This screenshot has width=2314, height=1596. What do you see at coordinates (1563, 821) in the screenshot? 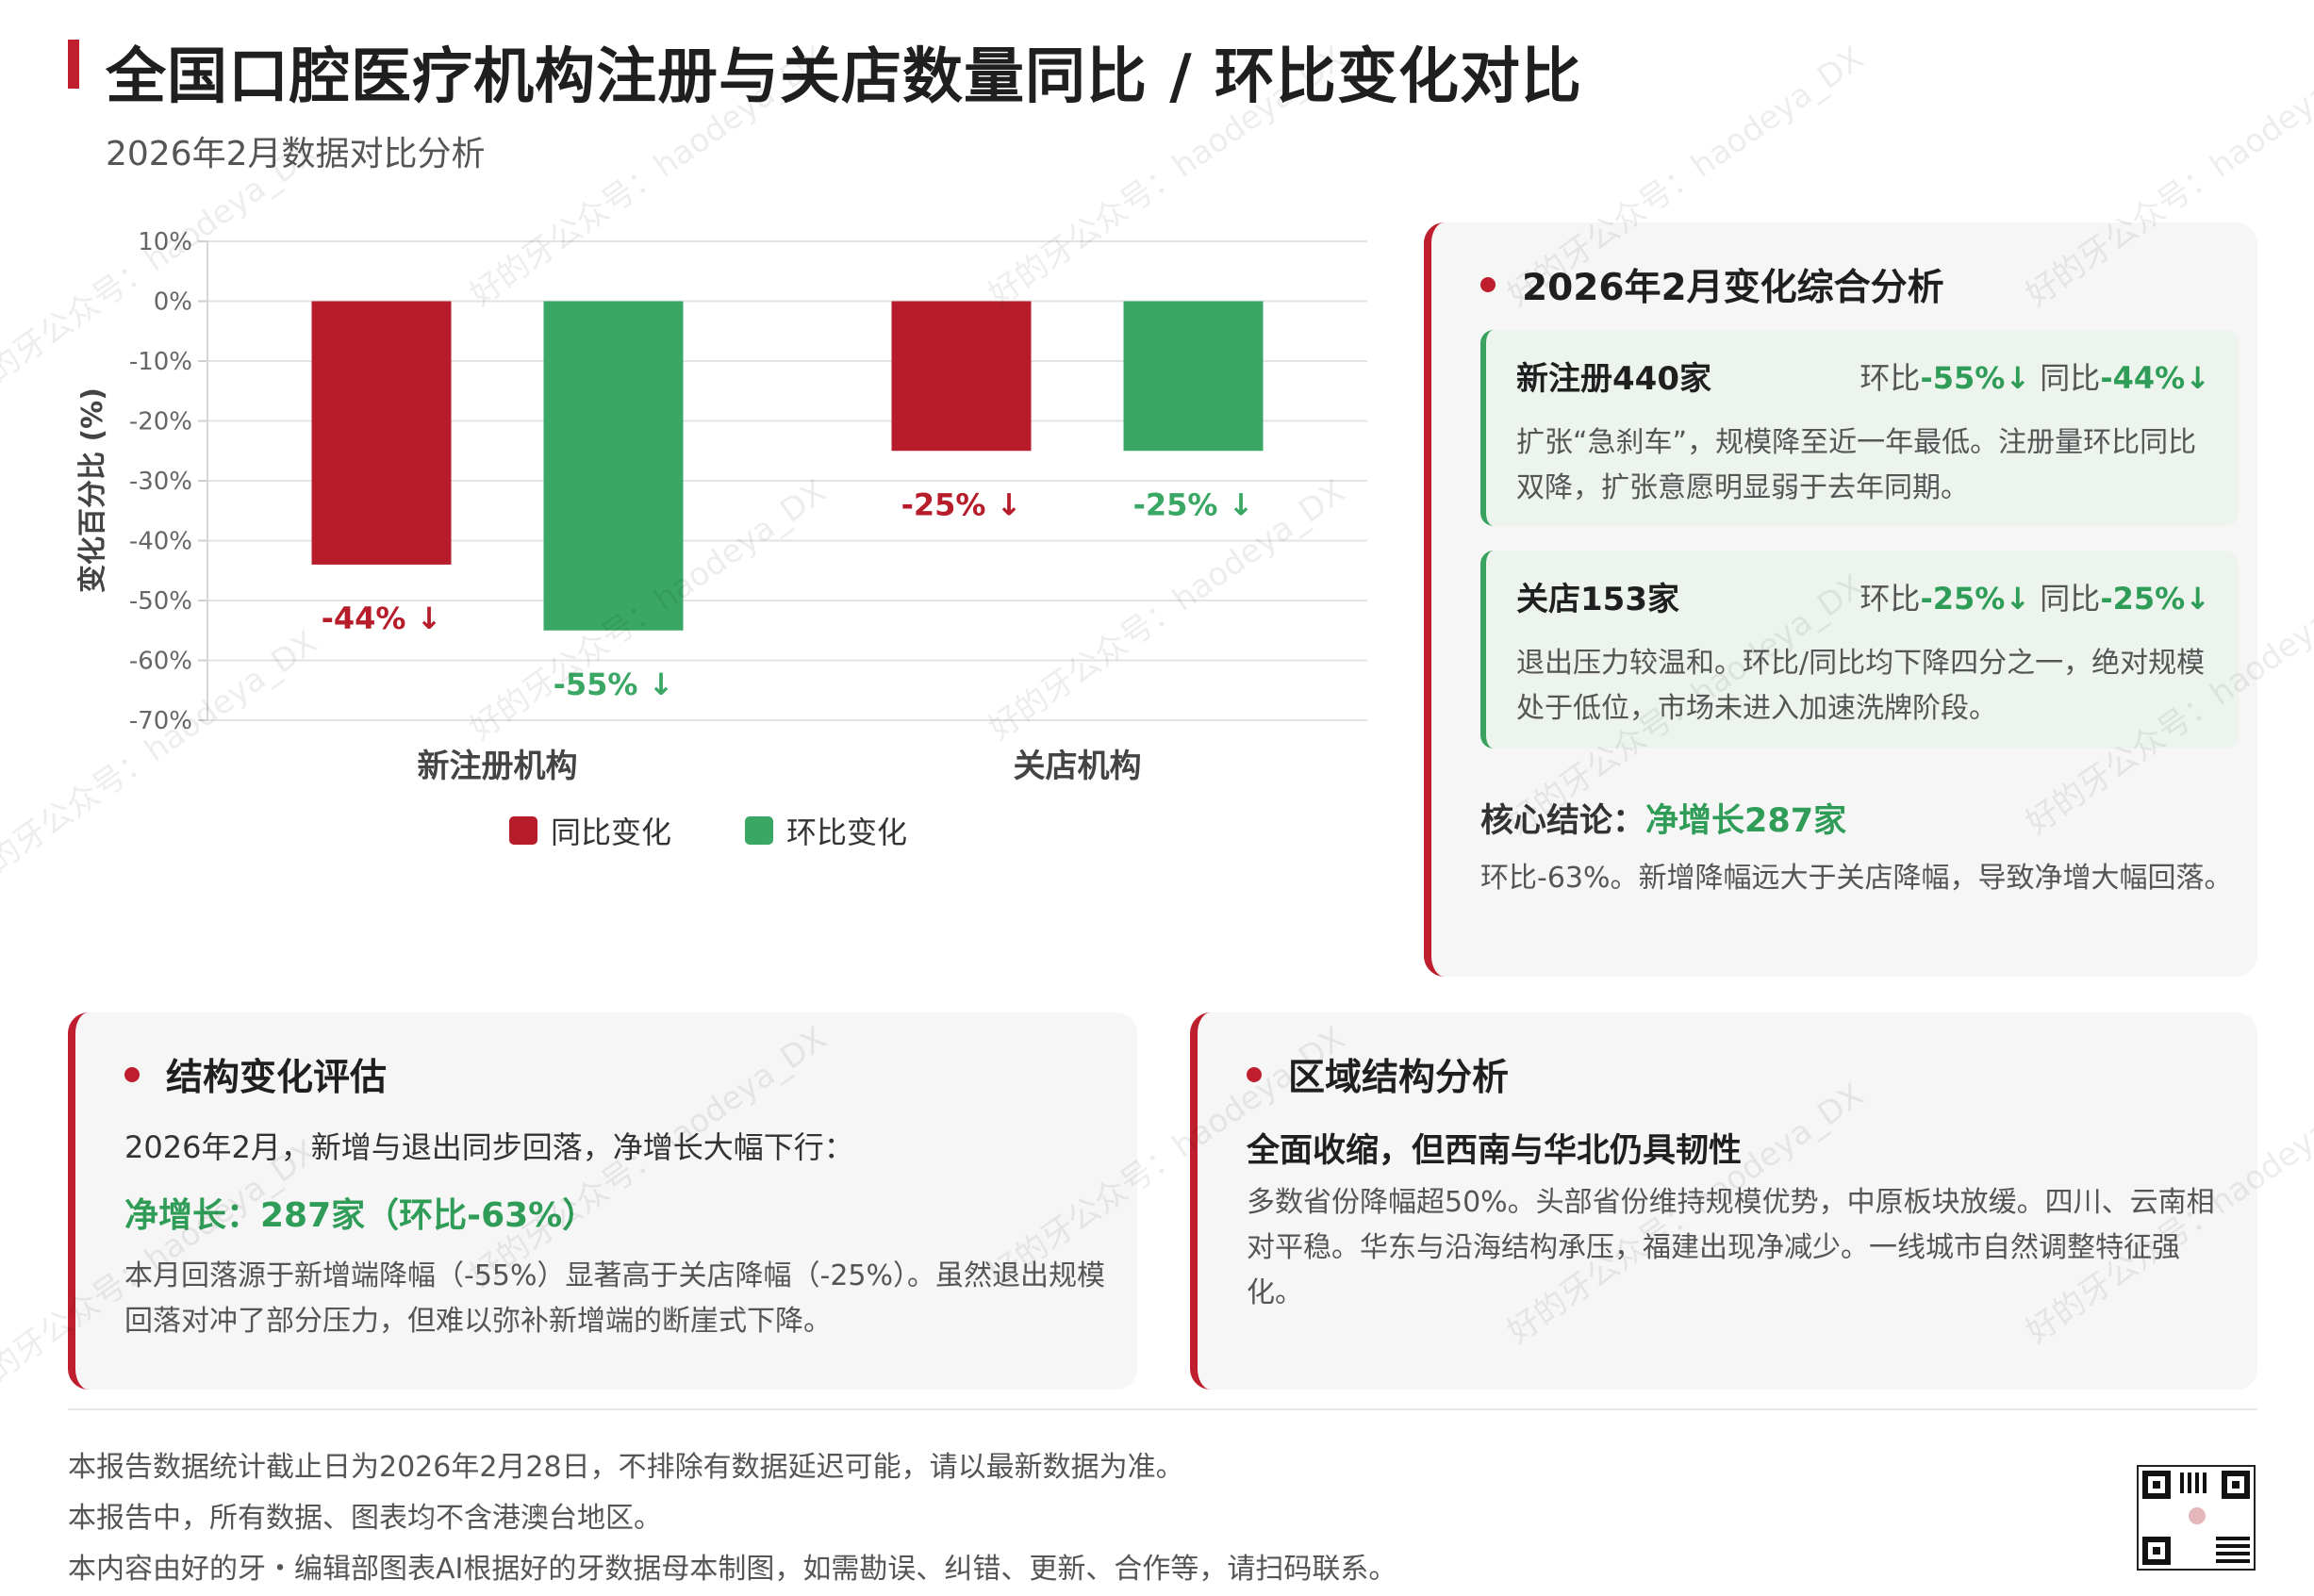
I see `core-conclusion-label: 核心结论：` at bounding box center [1563, 821].